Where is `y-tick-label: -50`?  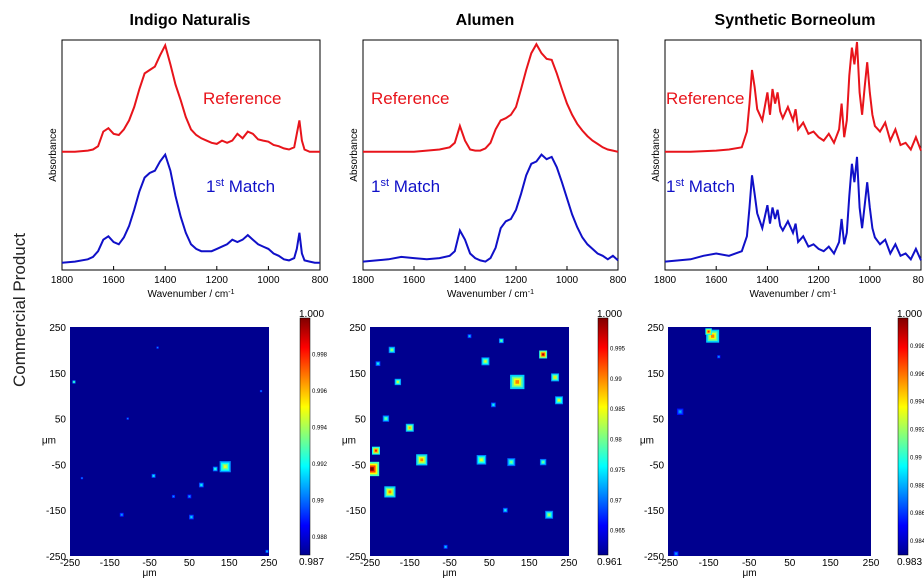 y-tick-label: -50 is located at coordinates (59, 465).